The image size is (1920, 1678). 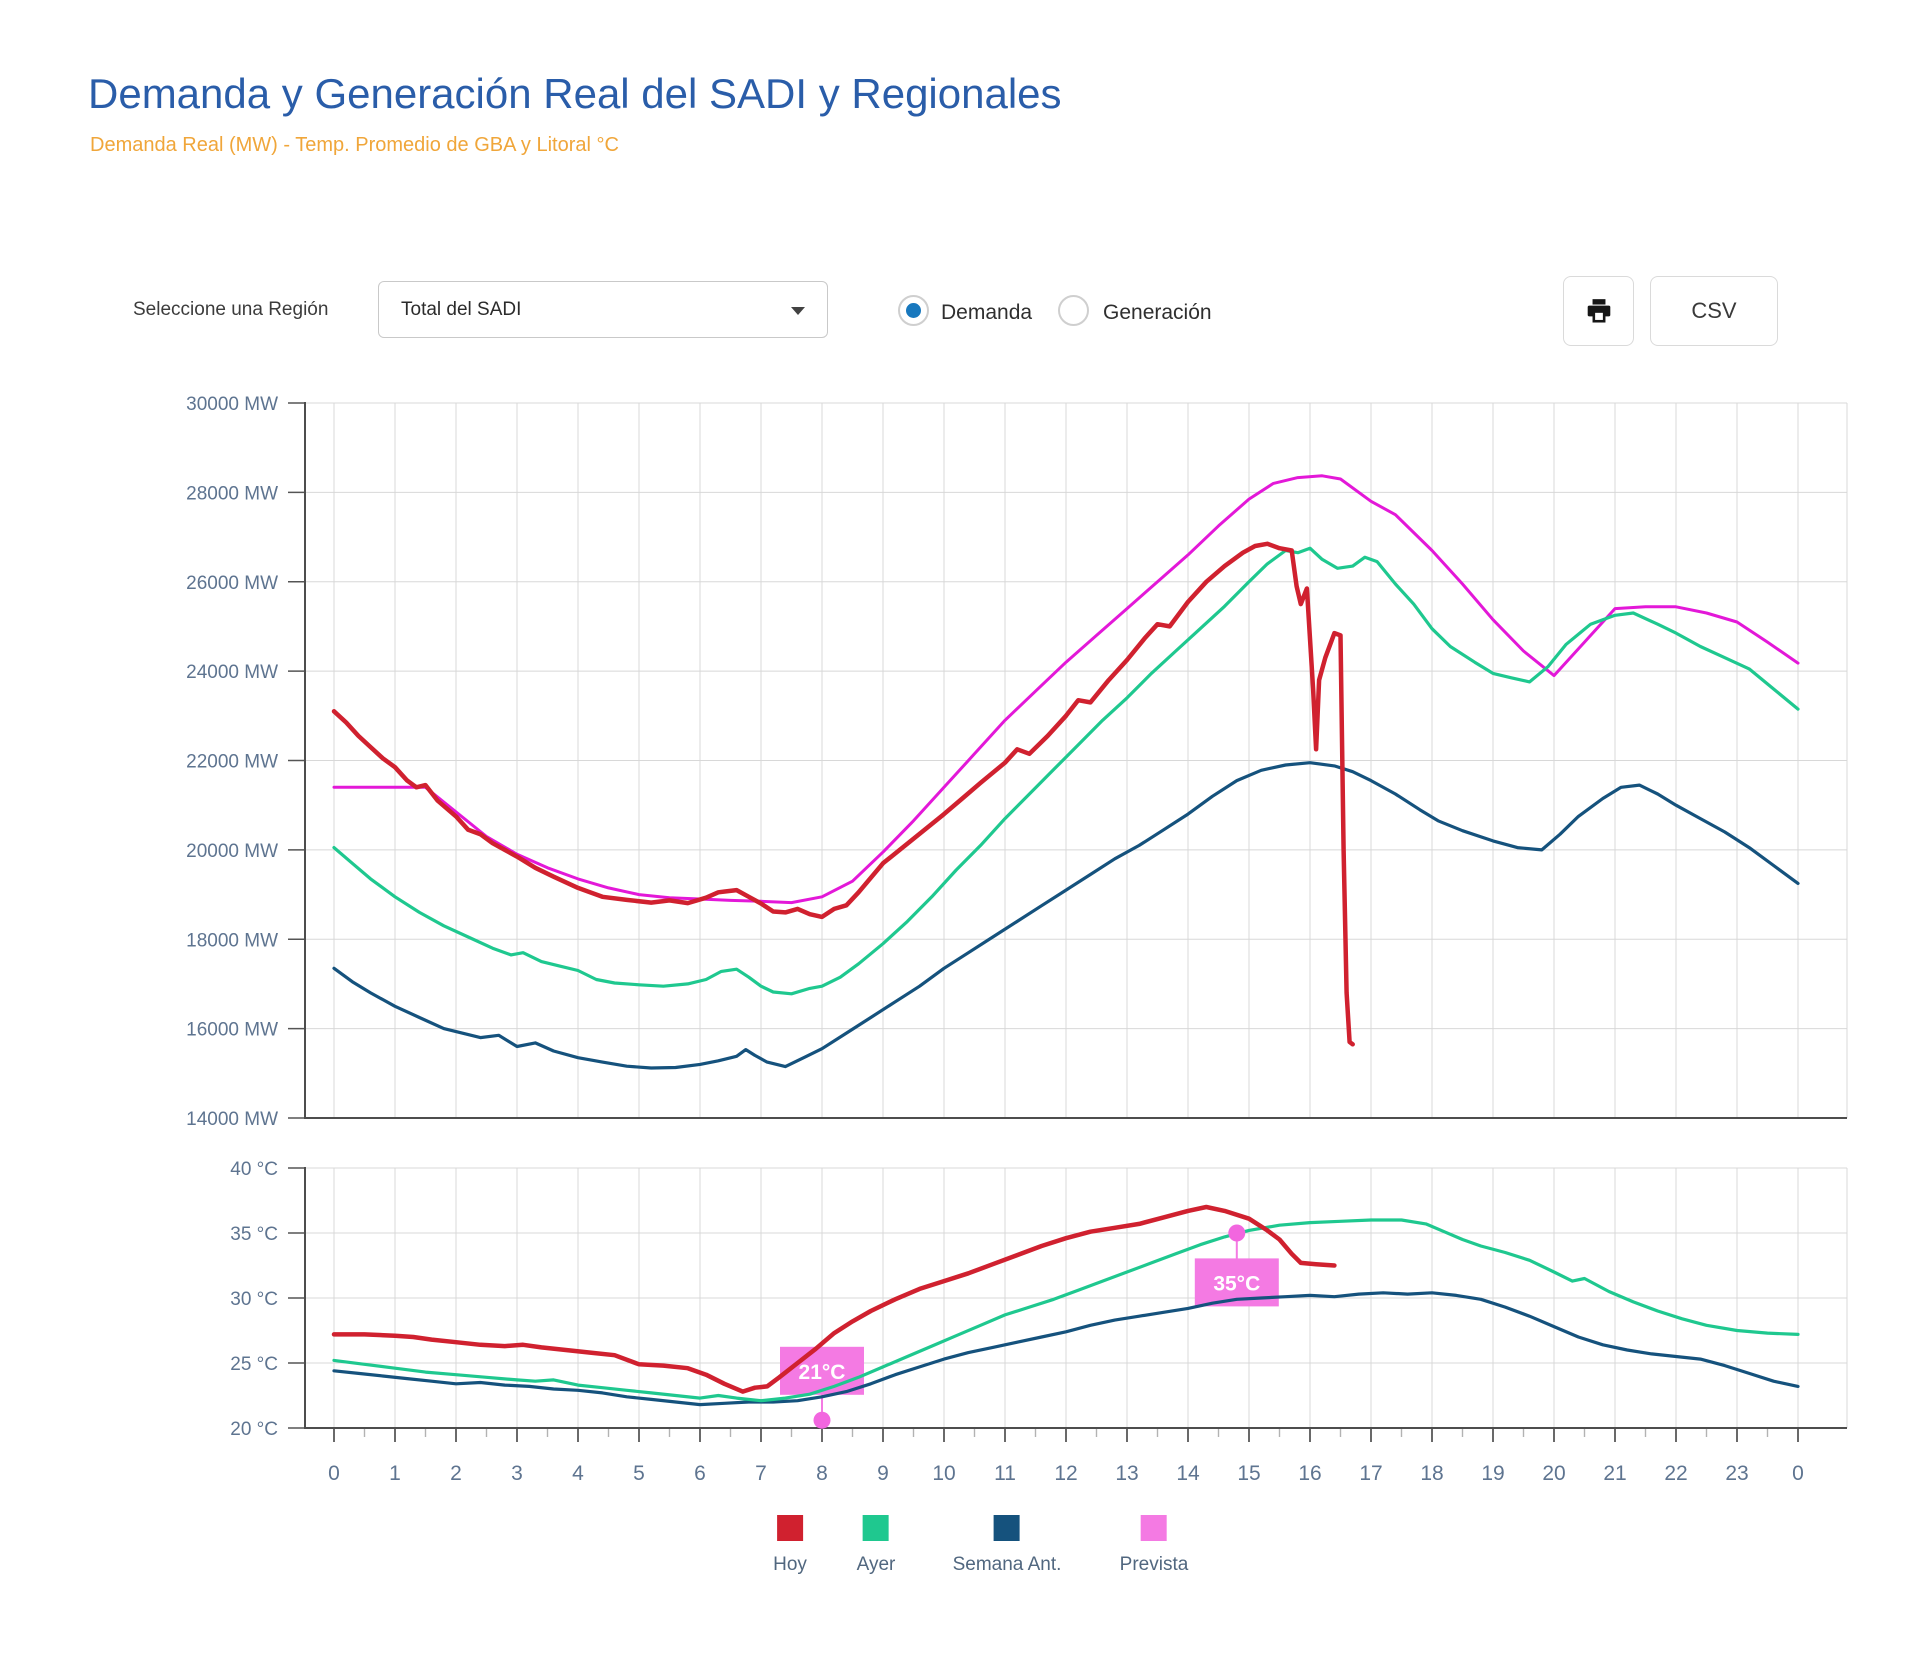 What do you see at coordinates (883, 1473) in the screenshot?
I see `svg-text: 9` at bounding box center [883, 1473].